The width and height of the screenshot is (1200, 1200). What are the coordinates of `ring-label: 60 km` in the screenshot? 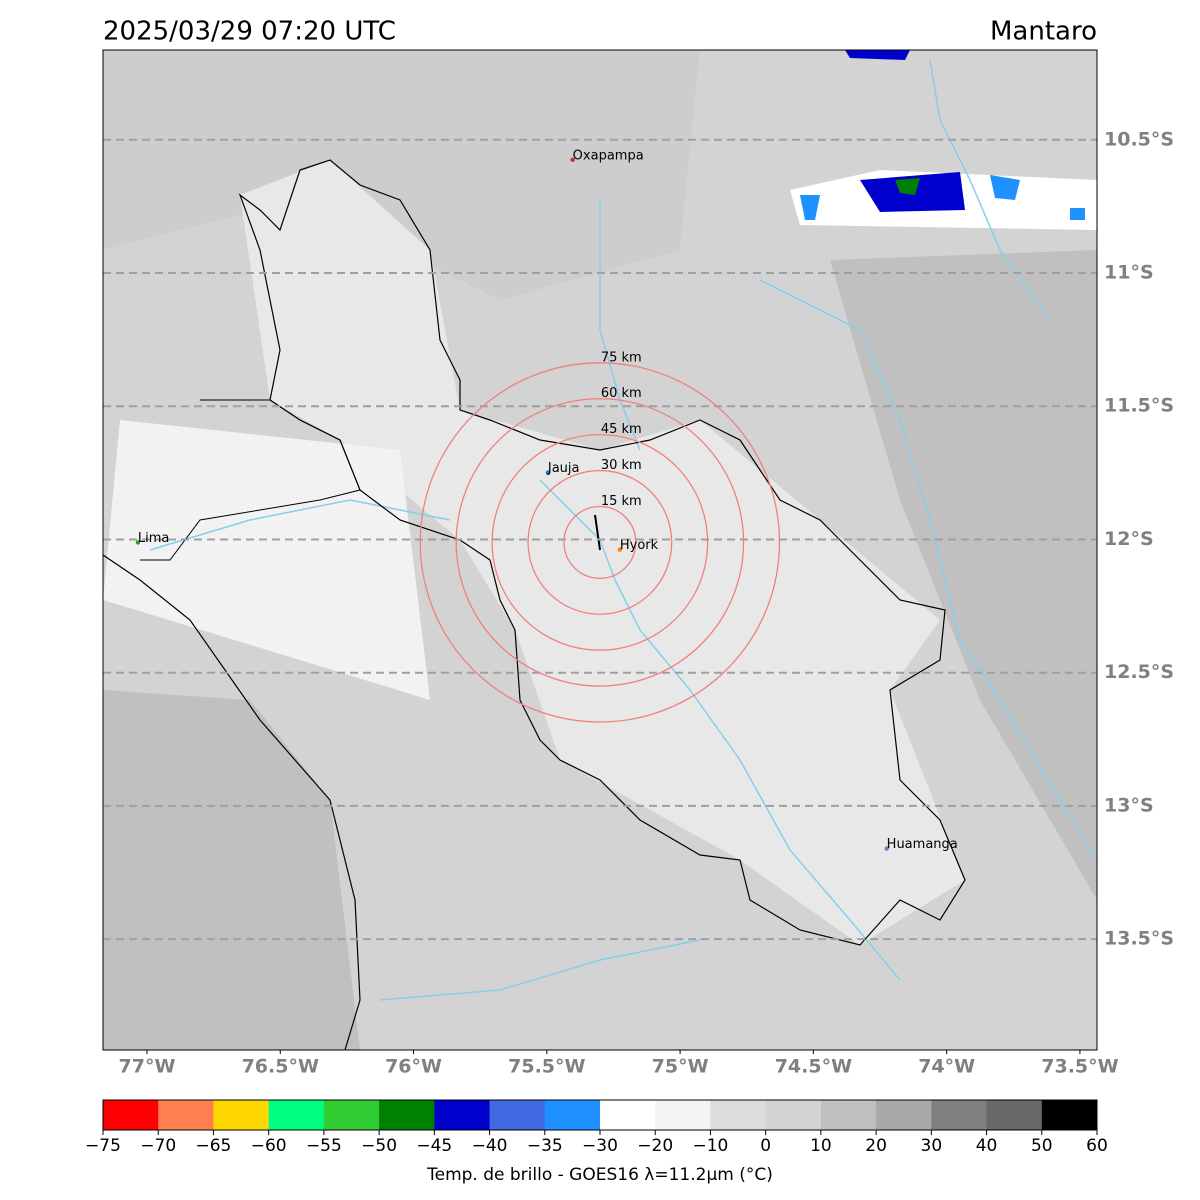 It's located at (621, 393).